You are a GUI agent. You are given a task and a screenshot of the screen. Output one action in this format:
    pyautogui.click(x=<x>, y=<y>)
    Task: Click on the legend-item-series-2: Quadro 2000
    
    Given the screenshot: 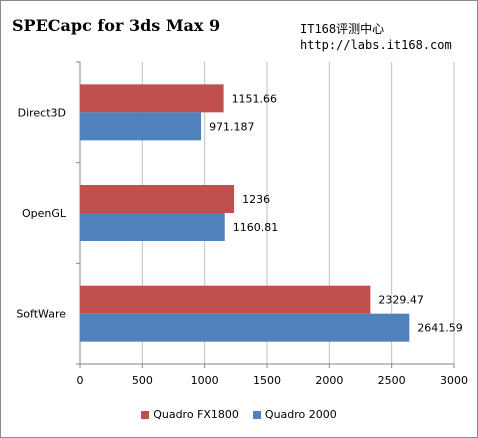 What is the action you would take?
    pyautogui.click(x=294, y=414)
    